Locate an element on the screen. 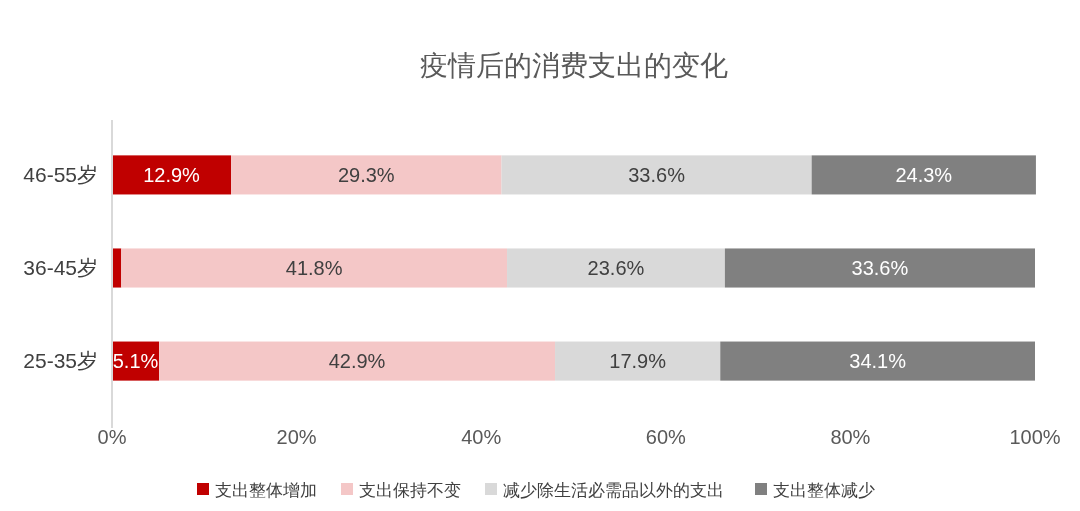 This screenshot has height=511, width=1080. data-label: 24.3% is located at coordinates (924, 174).